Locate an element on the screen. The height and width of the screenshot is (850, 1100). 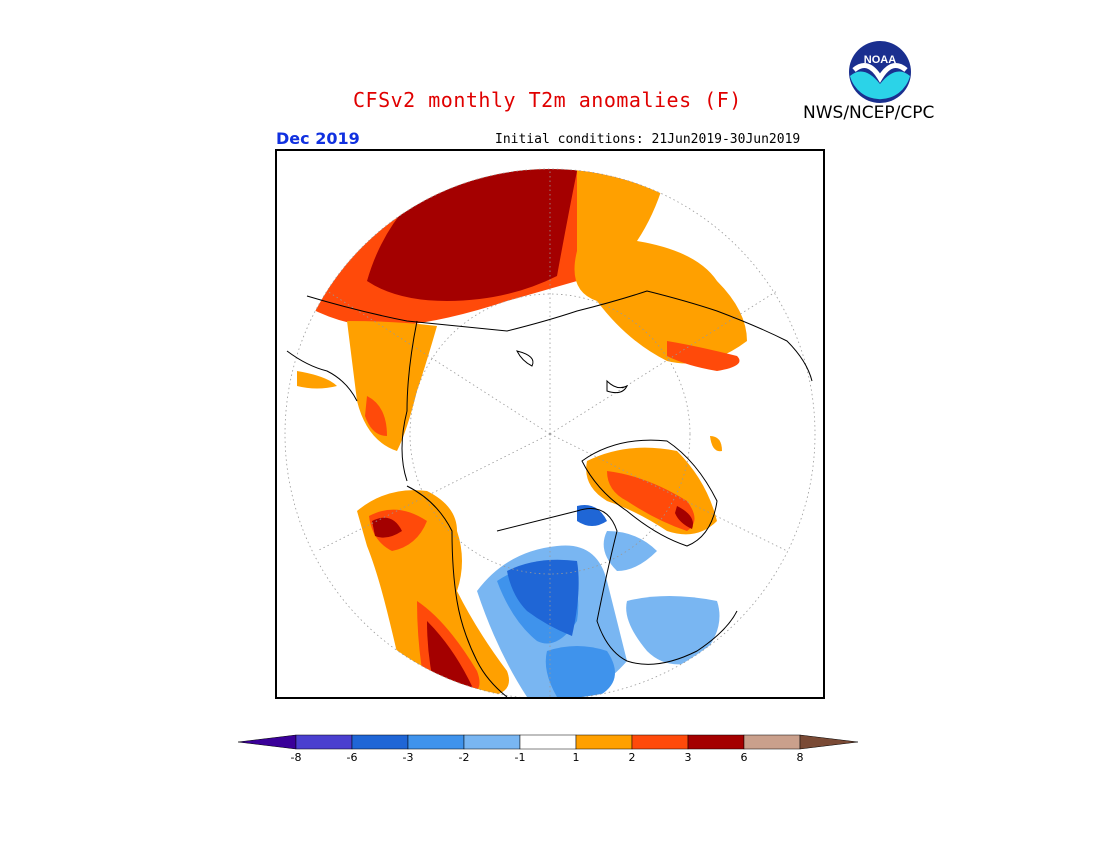
colorbar-tick-label: -3 is located at coordinates (408, 757).